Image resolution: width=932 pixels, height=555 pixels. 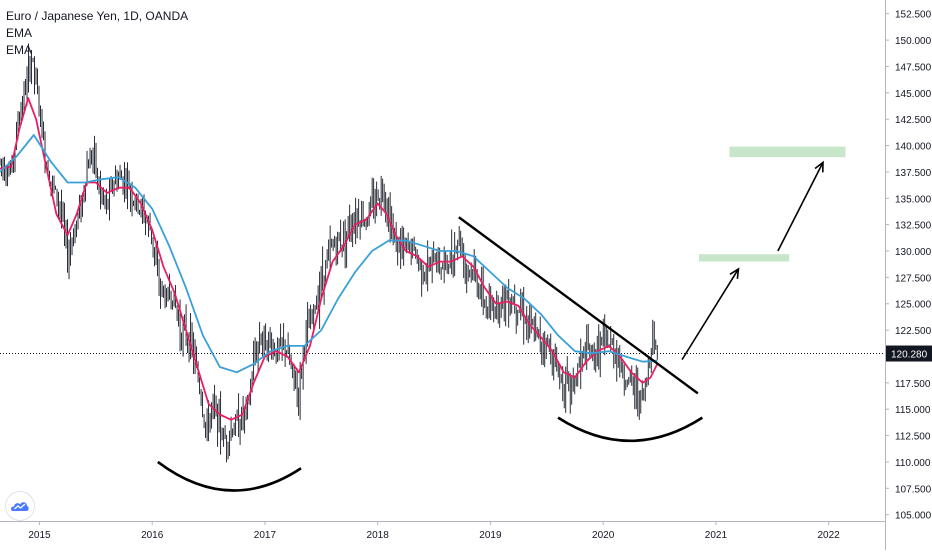 I want to click on last-price-tag, so click(x=909, y=353).